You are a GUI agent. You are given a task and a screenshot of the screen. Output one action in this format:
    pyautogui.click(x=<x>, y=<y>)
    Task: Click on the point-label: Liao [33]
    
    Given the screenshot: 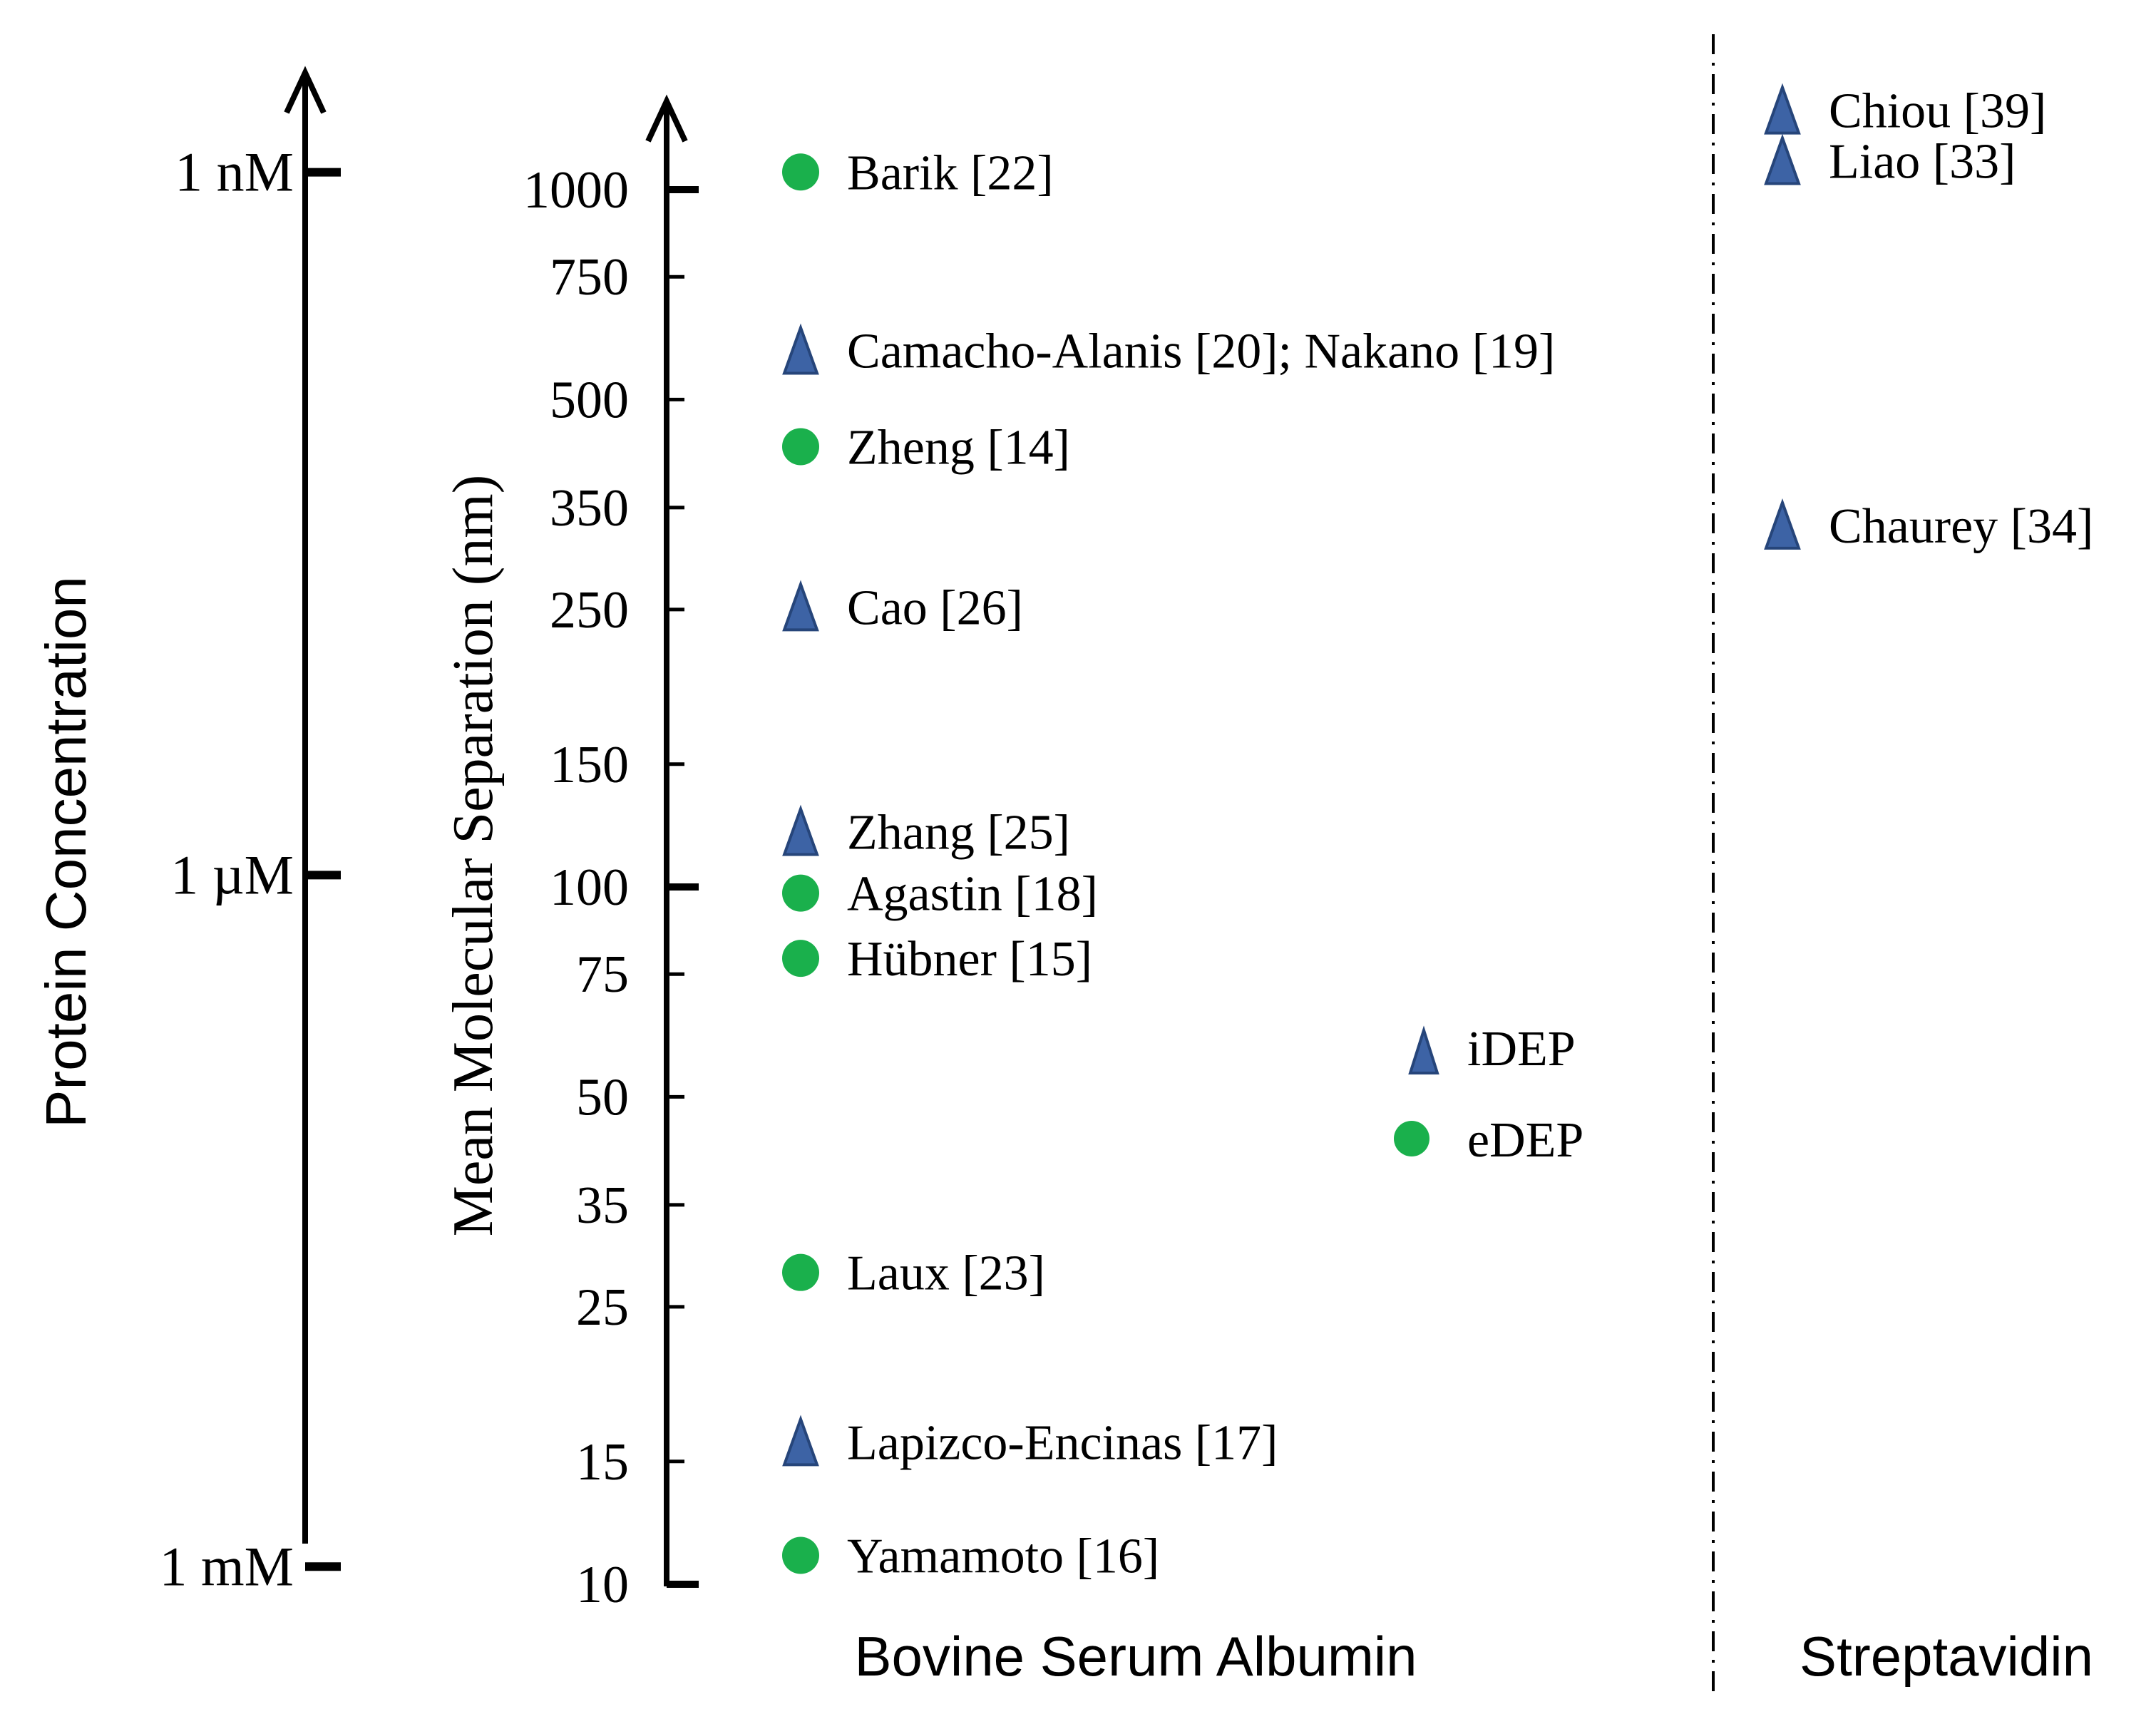 What is the action you would take?
    pyautogui.click(x=1922, y=162)
    